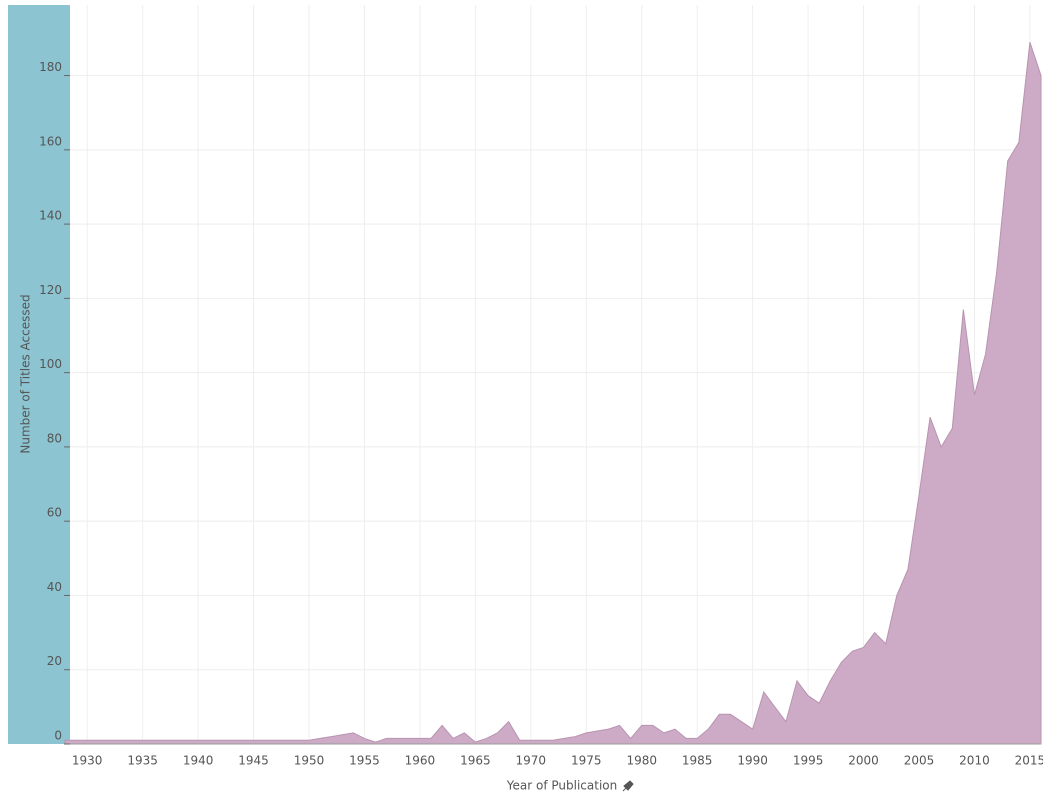 This screenshot has height=795, width=1043. I want to click on y-tick-label: 100, so click(50, 364).